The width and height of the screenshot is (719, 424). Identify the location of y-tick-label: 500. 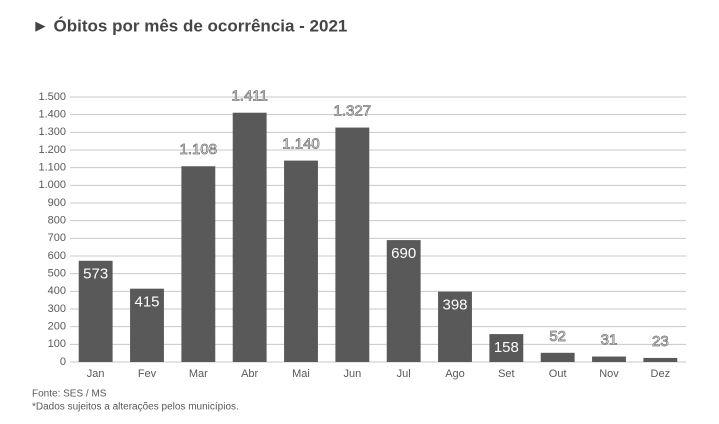
(57, 274).